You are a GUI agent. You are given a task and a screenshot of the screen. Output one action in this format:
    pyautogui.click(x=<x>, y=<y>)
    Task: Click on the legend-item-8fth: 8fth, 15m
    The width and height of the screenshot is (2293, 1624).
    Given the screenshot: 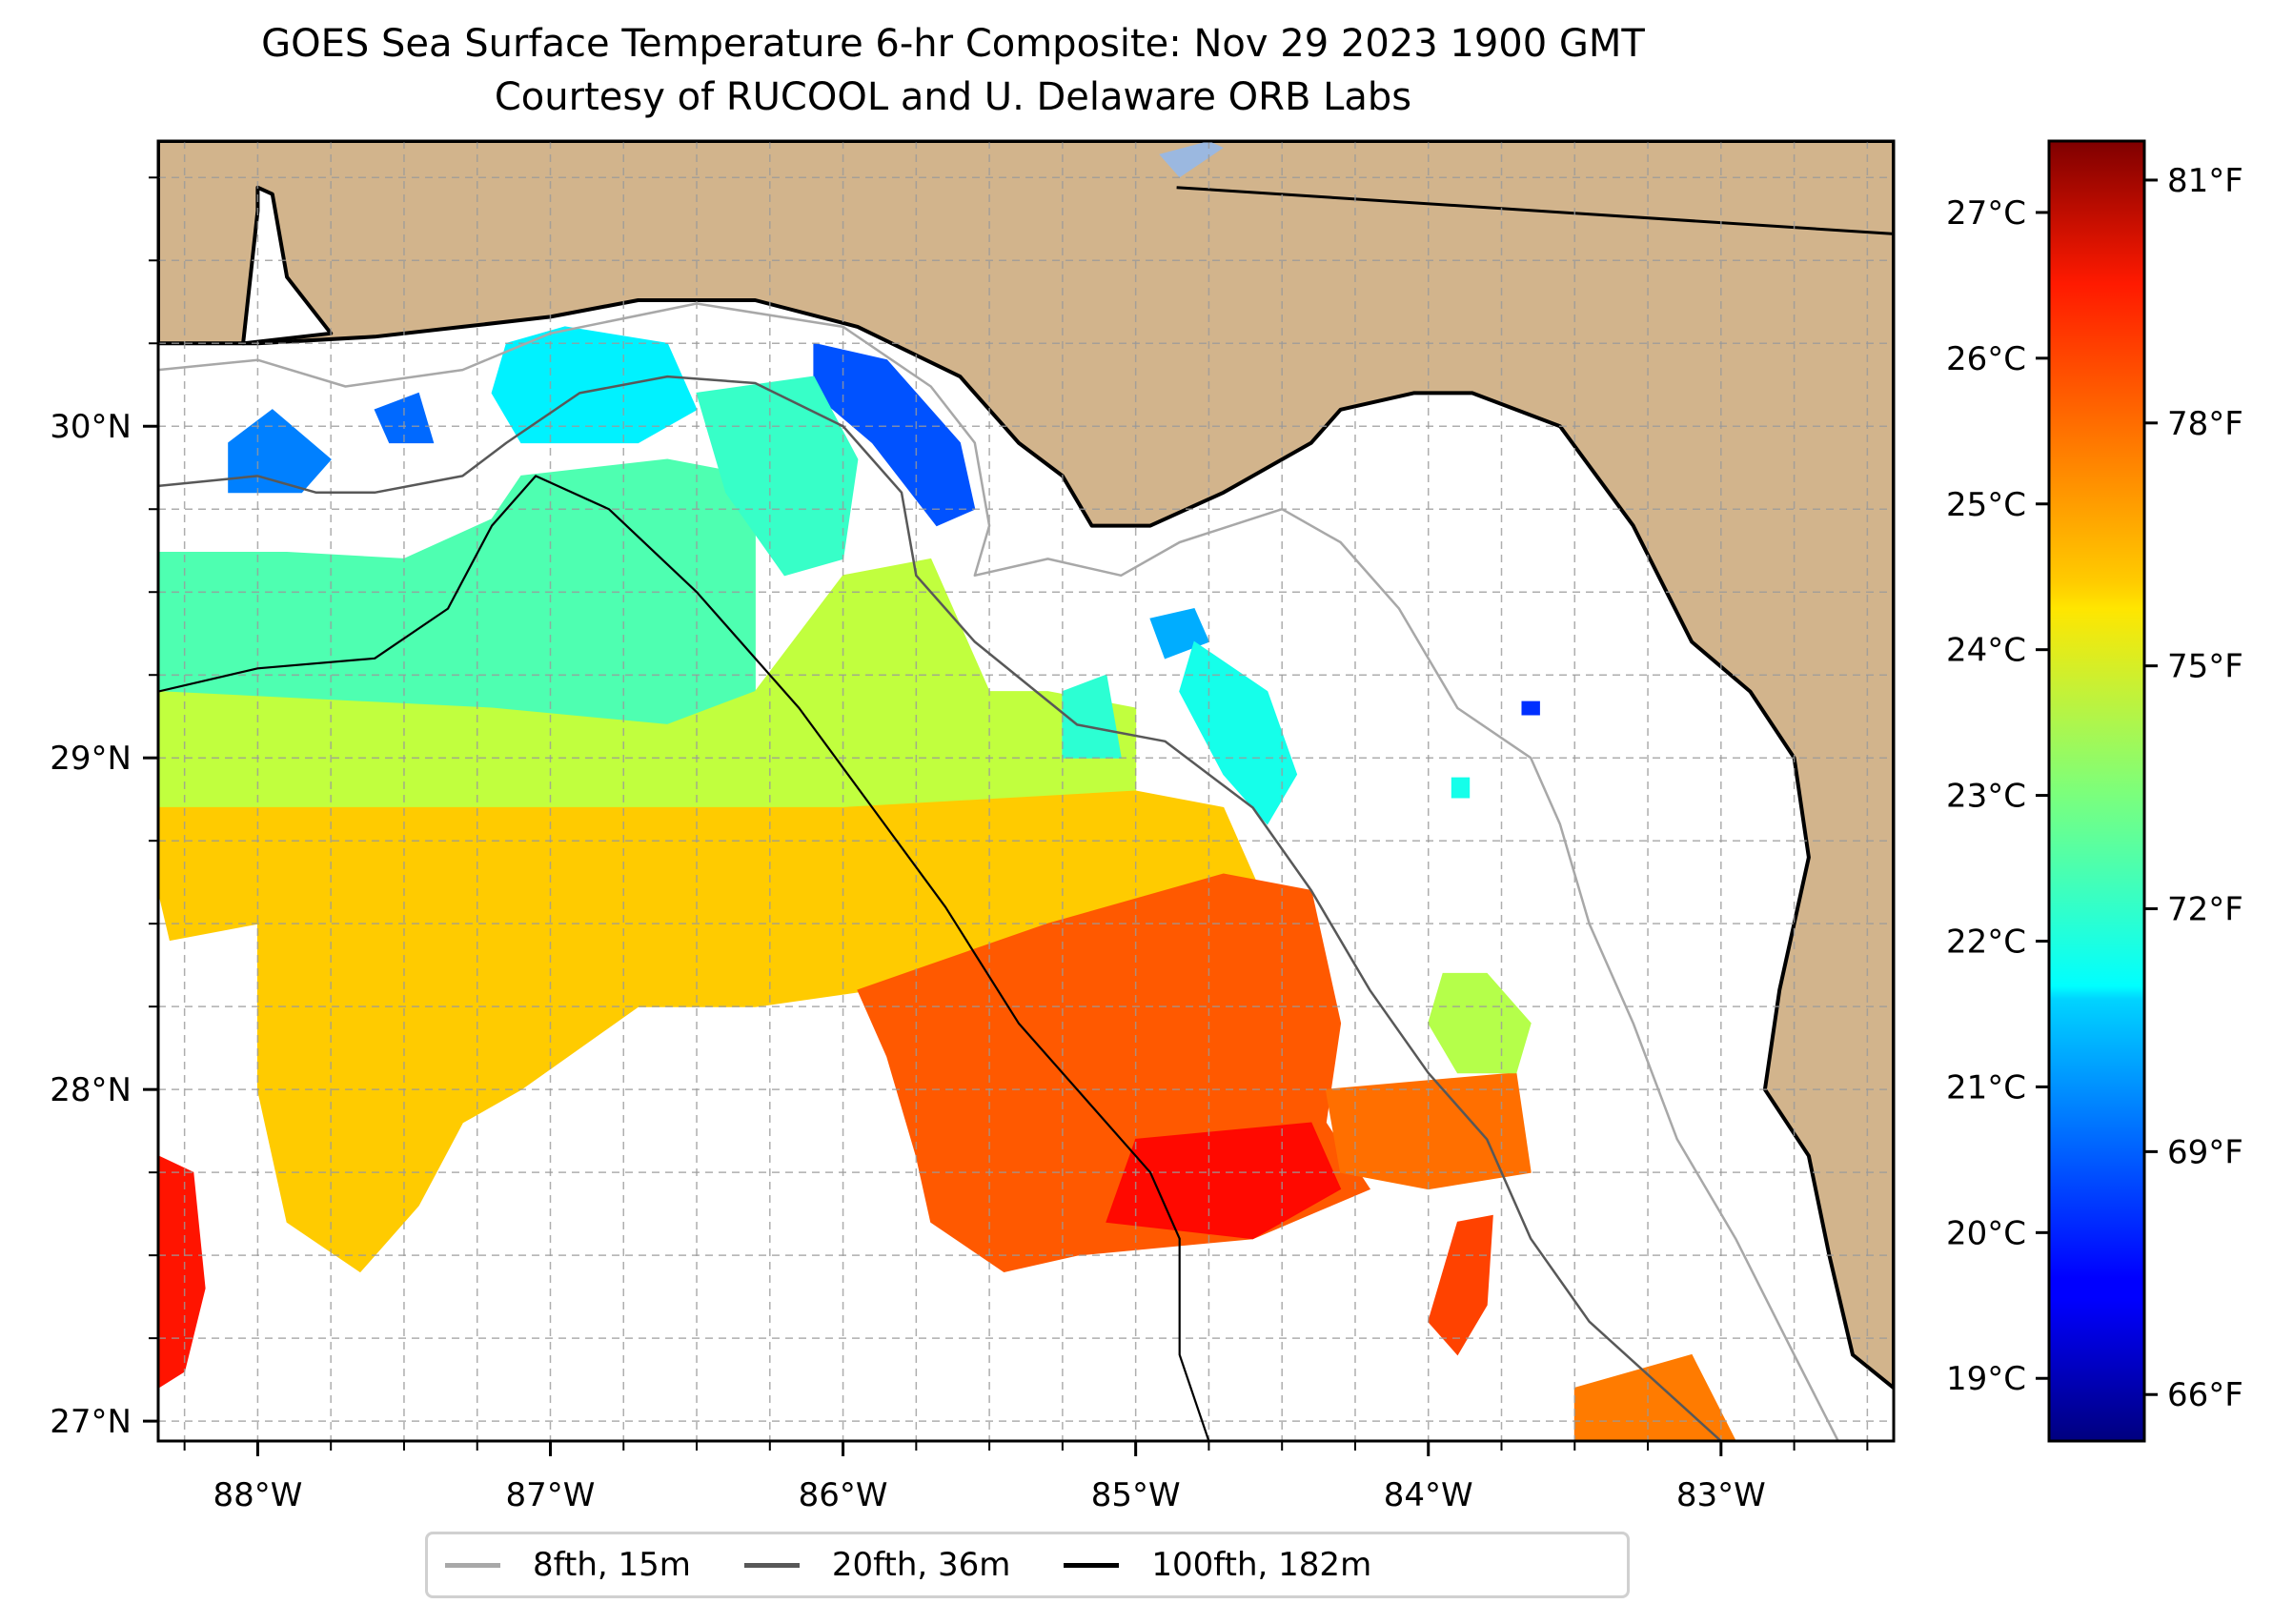 What is the action you would take?
    pyautogui.click(x=568, y=1565)
    